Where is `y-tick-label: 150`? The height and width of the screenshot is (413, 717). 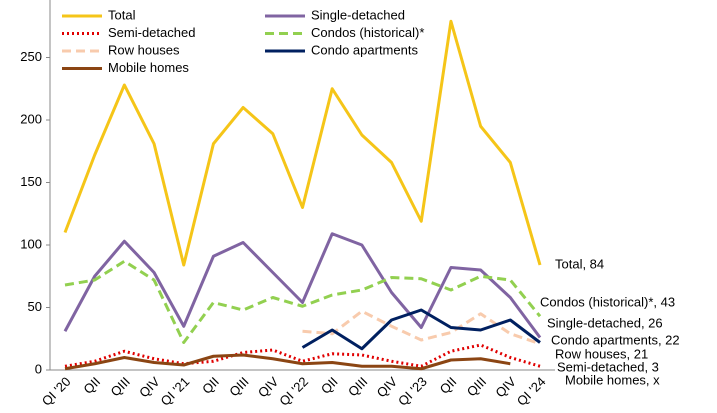
y-tick-label: 150 is located at coordinates (31, 181).